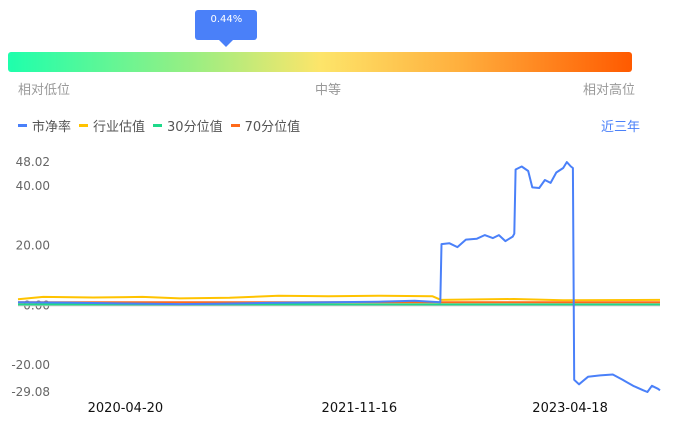  I want to click on gauge-low-label: 相对低位, so click(44, 90).